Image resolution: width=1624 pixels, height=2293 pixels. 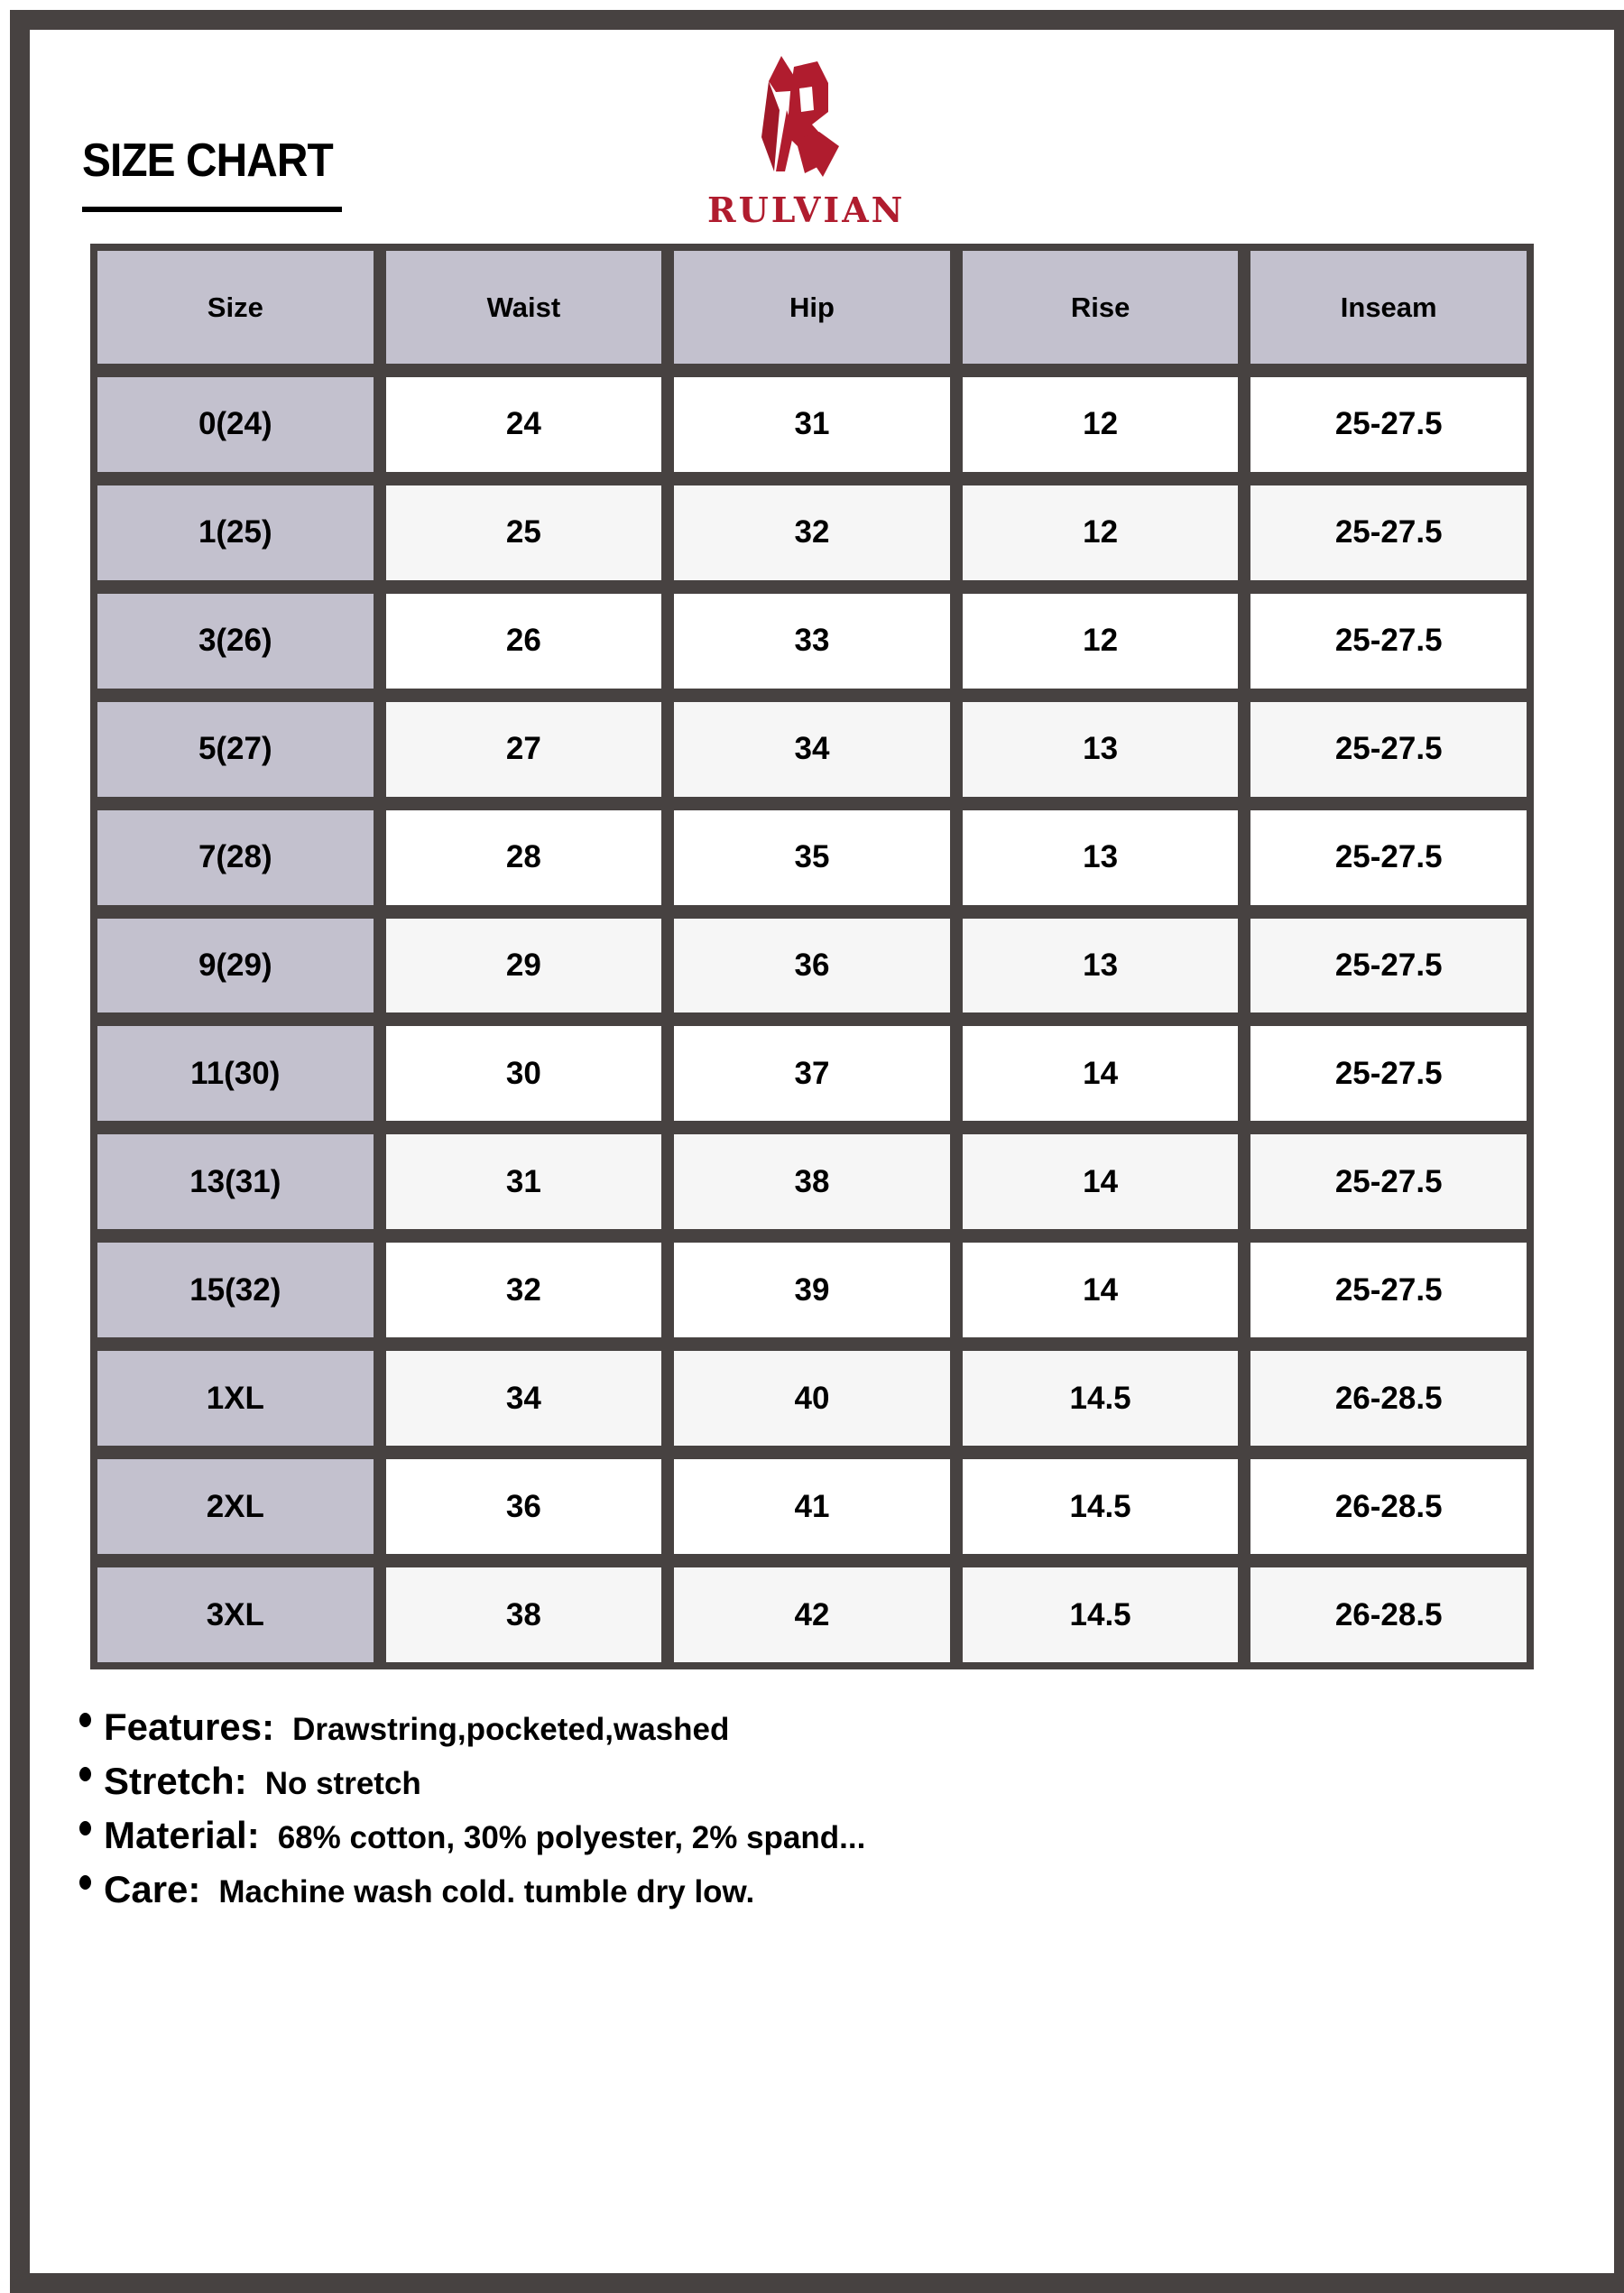 What do you see at coordinates (523, 1074) in the screenshot?
I see `table-cell-waist: 30` at bounding box center [523, 1074].